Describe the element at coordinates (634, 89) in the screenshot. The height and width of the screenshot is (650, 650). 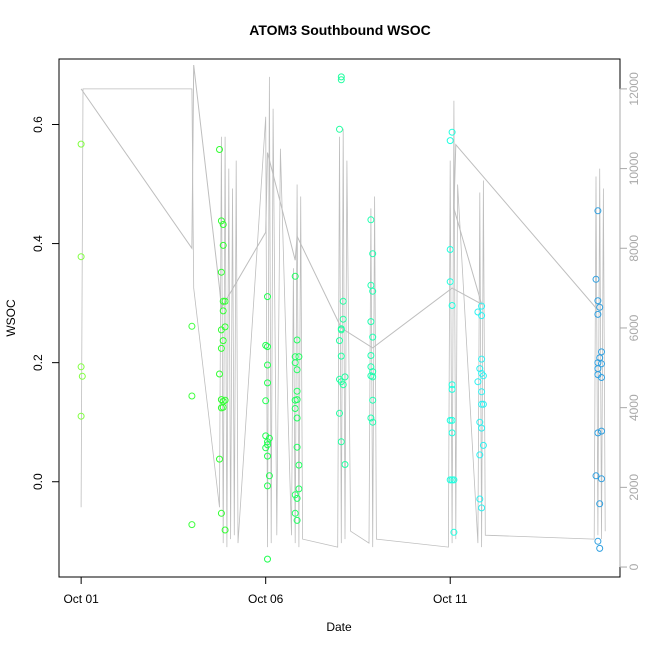
I see `y2-tick-label: 12000` at that location.